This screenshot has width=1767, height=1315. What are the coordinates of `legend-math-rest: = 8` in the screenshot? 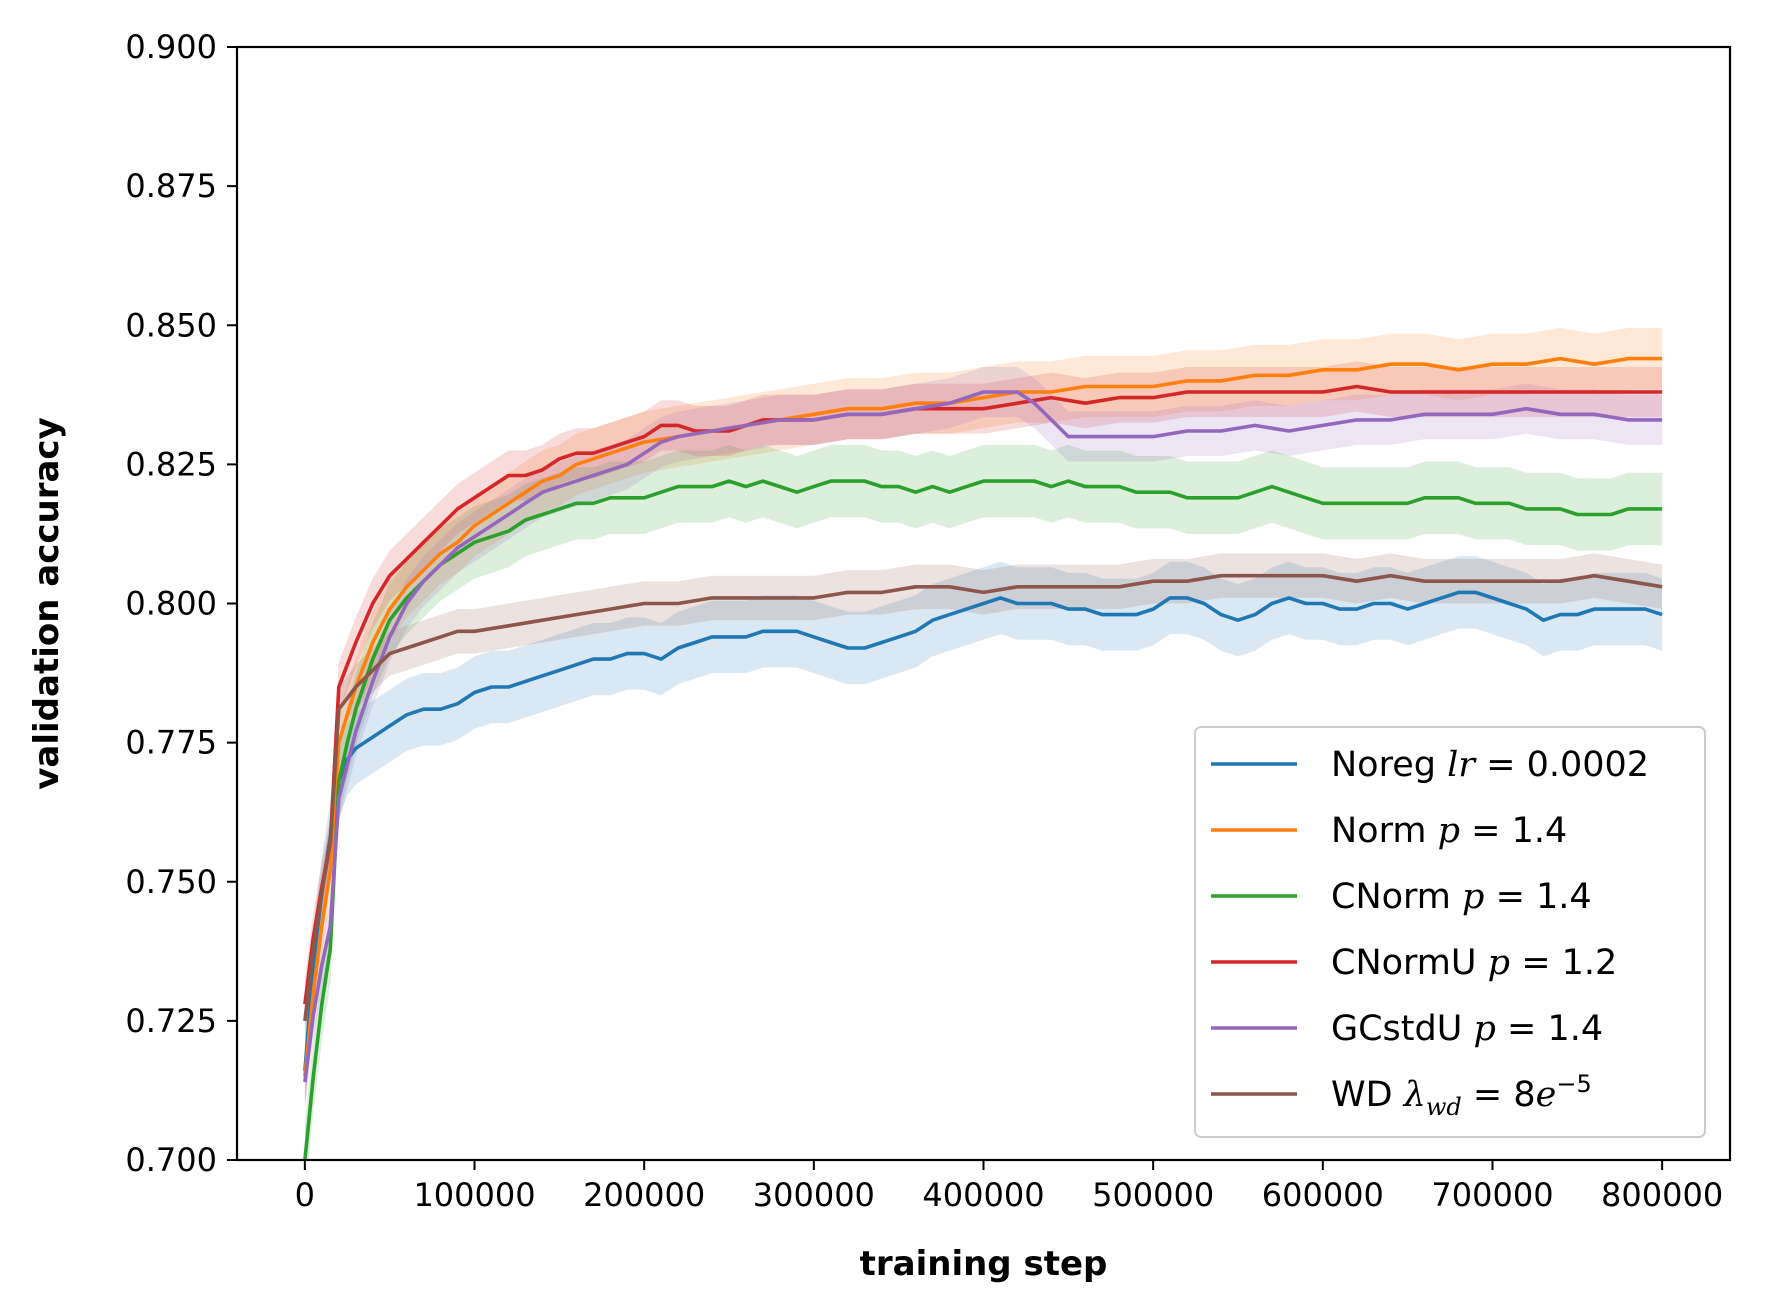 It's located at (1499, 1095).